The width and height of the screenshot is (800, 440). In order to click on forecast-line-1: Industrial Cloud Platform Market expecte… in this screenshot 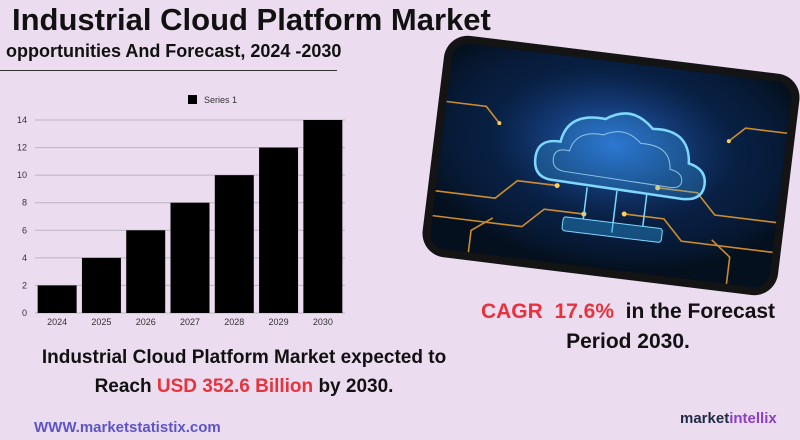, I will do `click(244, 357)`.